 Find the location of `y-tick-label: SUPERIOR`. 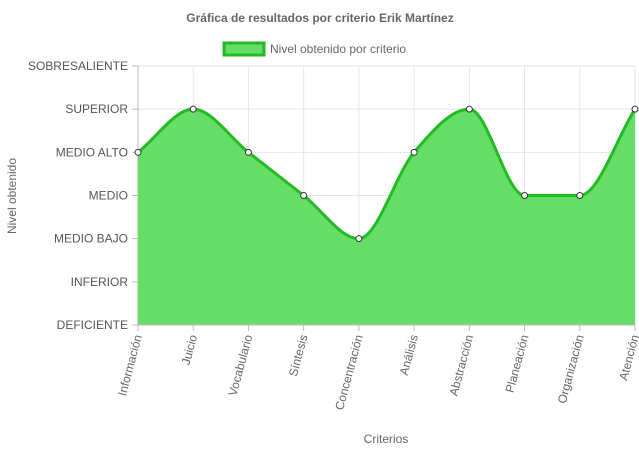

y-tick-label: SUPERIOR is located at coordinates (96, 109).